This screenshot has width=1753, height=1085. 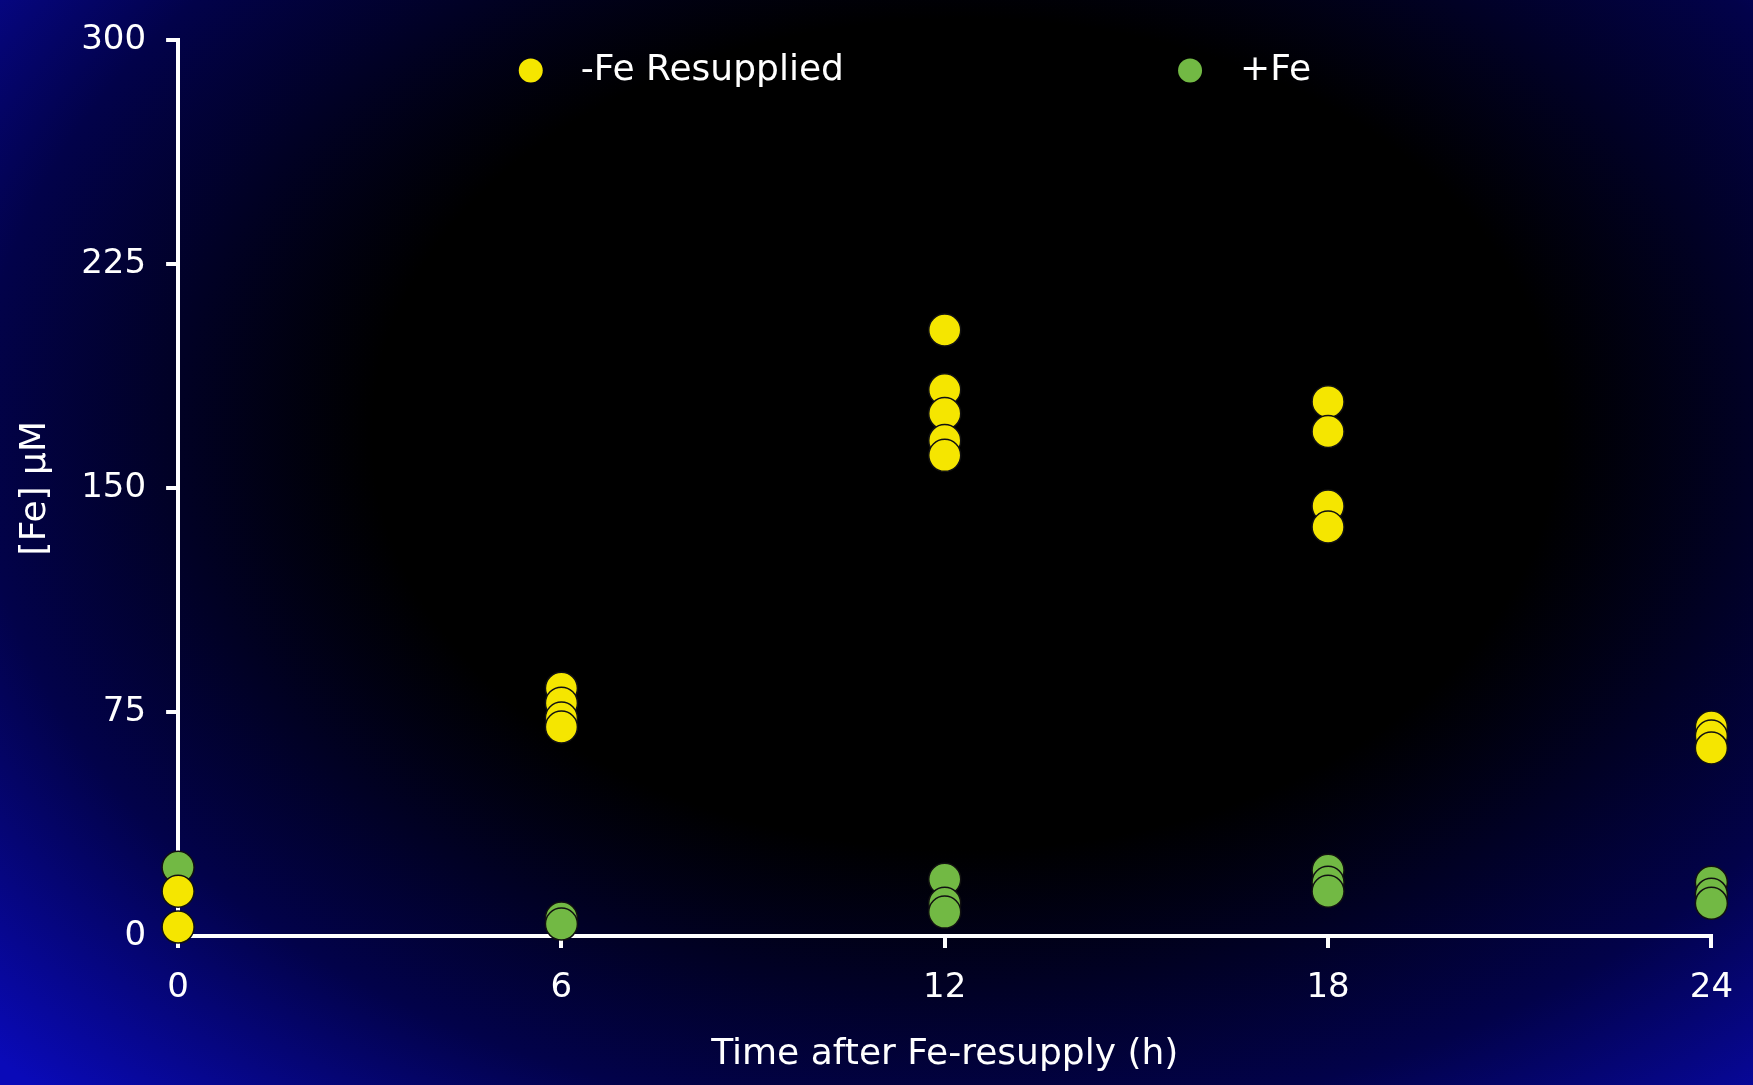 What do you see at coordinates (114, 261) in the screenshot?
I see `y-tick-label: 225` at bounding box center [114, 261].